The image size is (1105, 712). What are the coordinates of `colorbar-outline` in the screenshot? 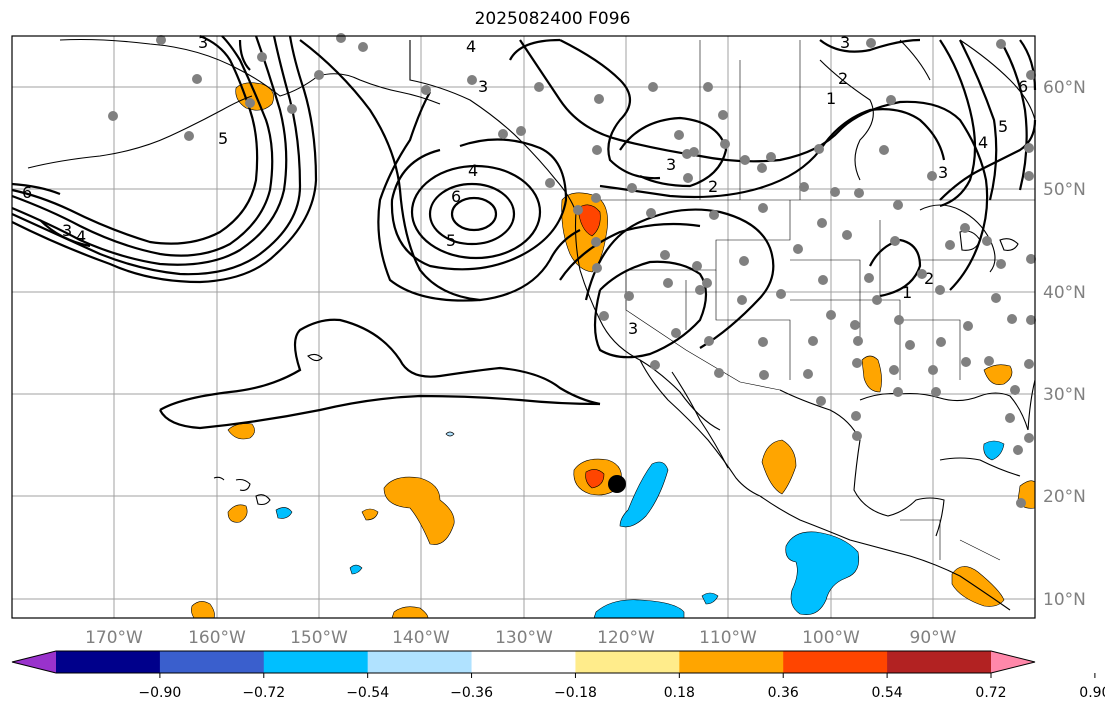 It's located at (523, 662).